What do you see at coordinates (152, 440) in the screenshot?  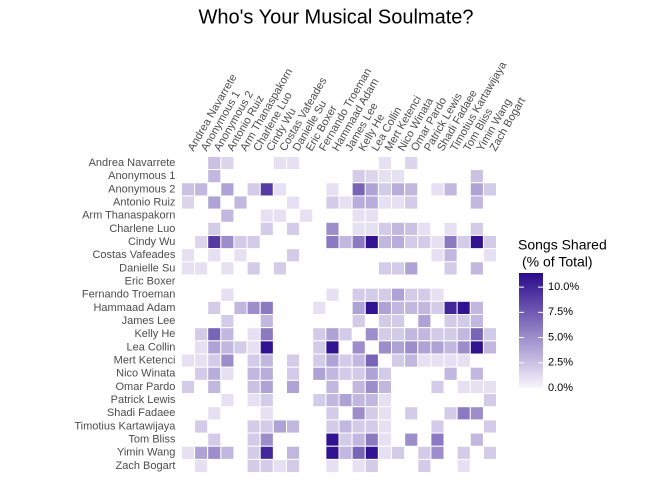 I see `row-label: Tom Bliss` at bounding box center [152, 440].